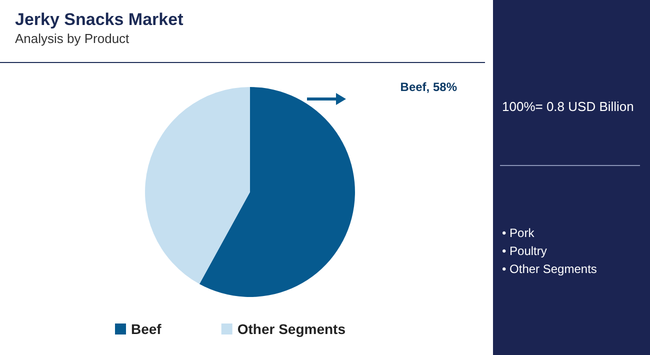  Describe the element at coordinates (549, 269) in the screenshot. I see `text: • Other Segments` at that location.